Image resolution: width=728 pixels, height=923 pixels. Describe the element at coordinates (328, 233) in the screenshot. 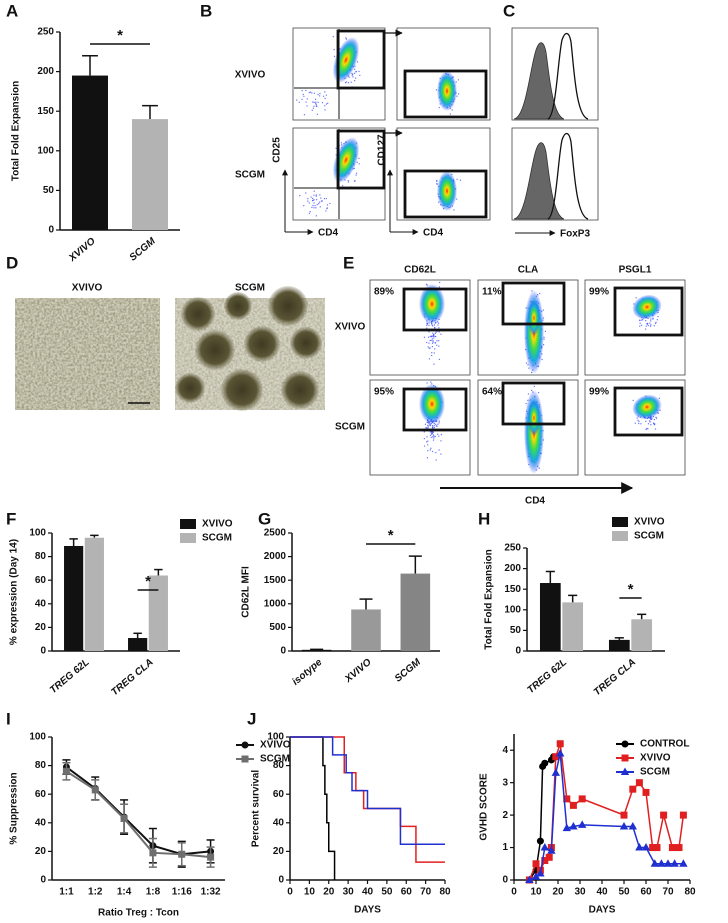

I see `axis-label: CD4` at that location.